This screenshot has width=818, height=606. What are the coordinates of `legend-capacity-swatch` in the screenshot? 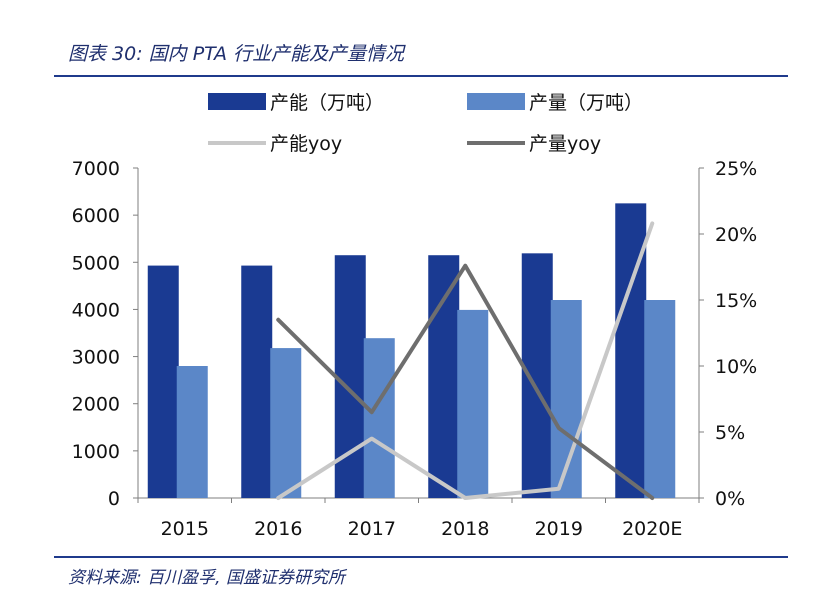 It's located at (237, 101).